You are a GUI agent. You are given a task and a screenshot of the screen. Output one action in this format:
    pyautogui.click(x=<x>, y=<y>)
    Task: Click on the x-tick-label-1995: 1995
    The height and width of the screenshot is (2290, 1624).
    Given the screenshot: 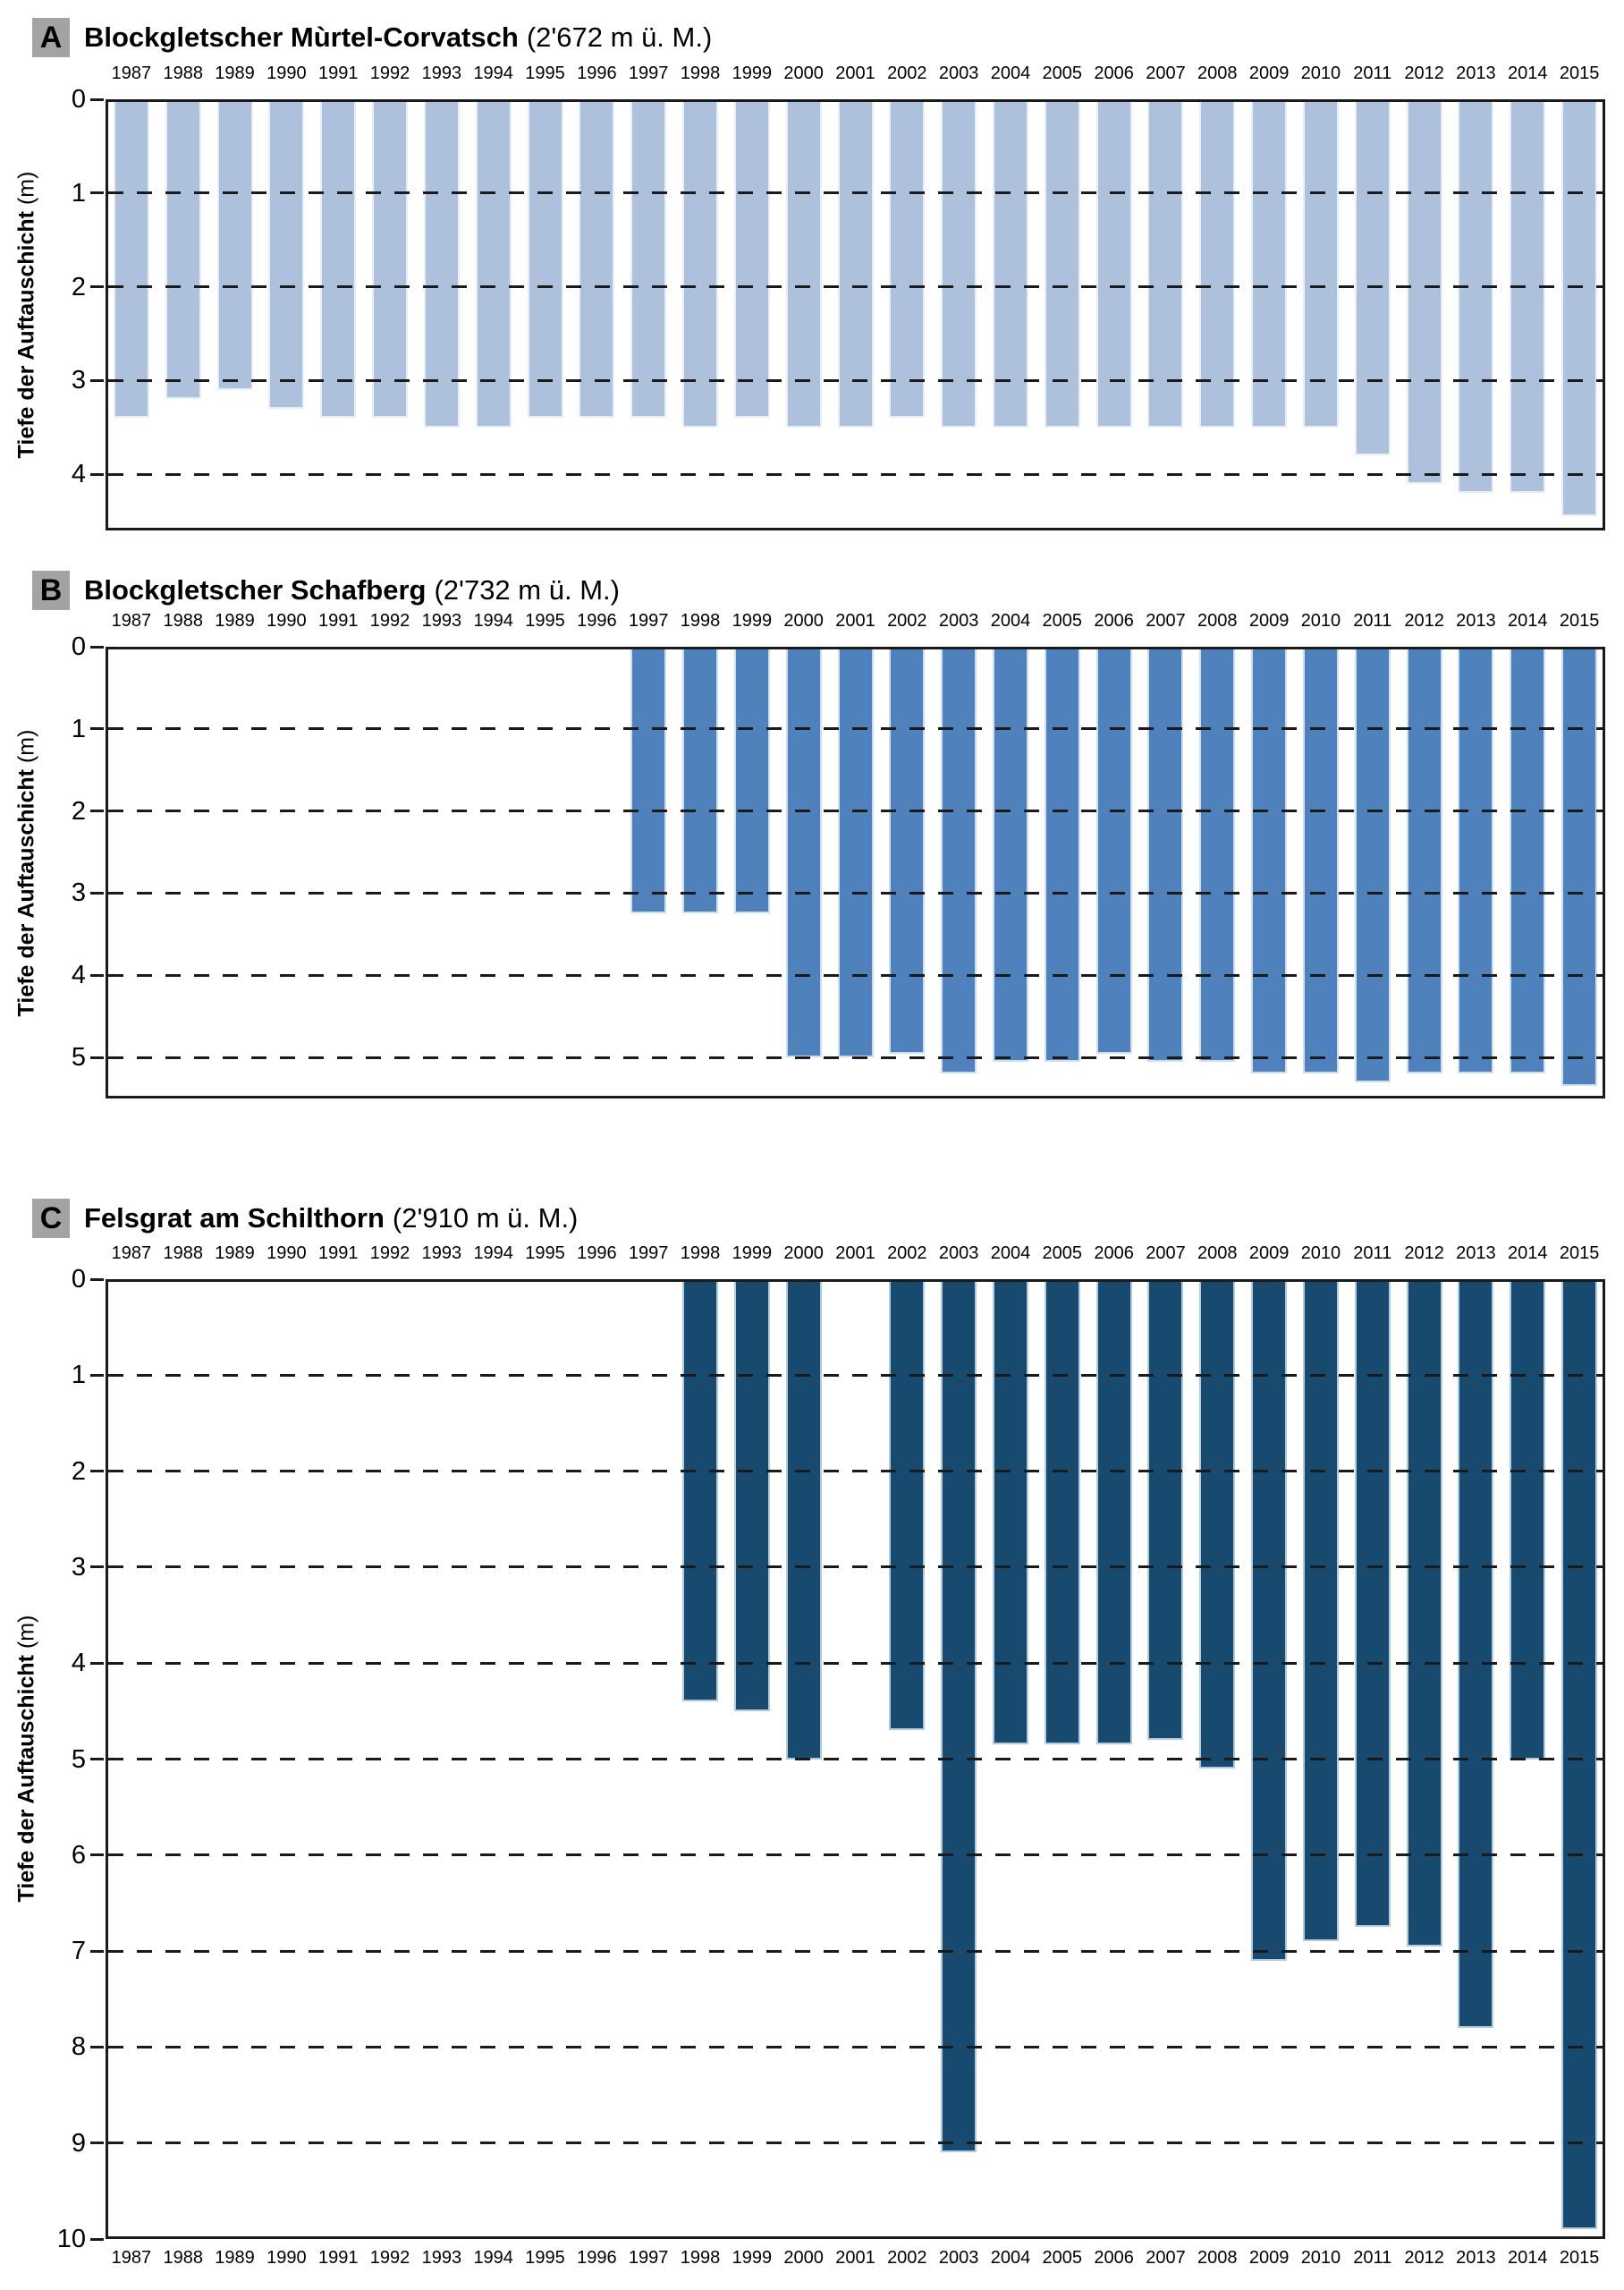 What is the action you would take?
    pyautogui.click(x=545, y=621)
    